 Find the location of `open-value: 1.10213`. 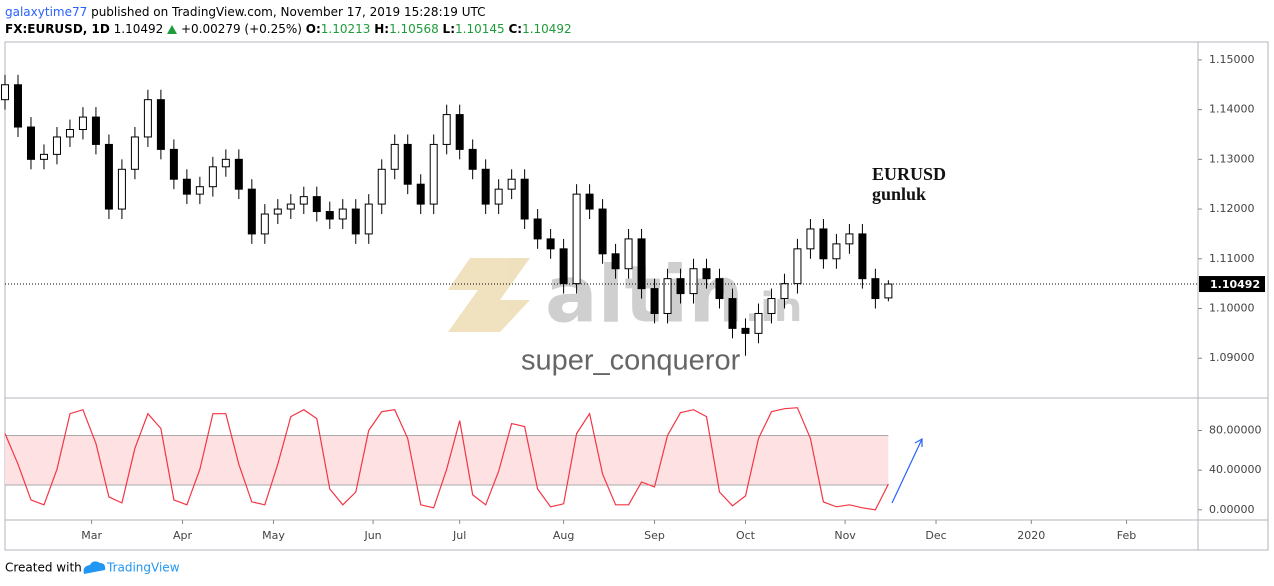

open-value: 1.10213 is located at coordinates (345, 29).